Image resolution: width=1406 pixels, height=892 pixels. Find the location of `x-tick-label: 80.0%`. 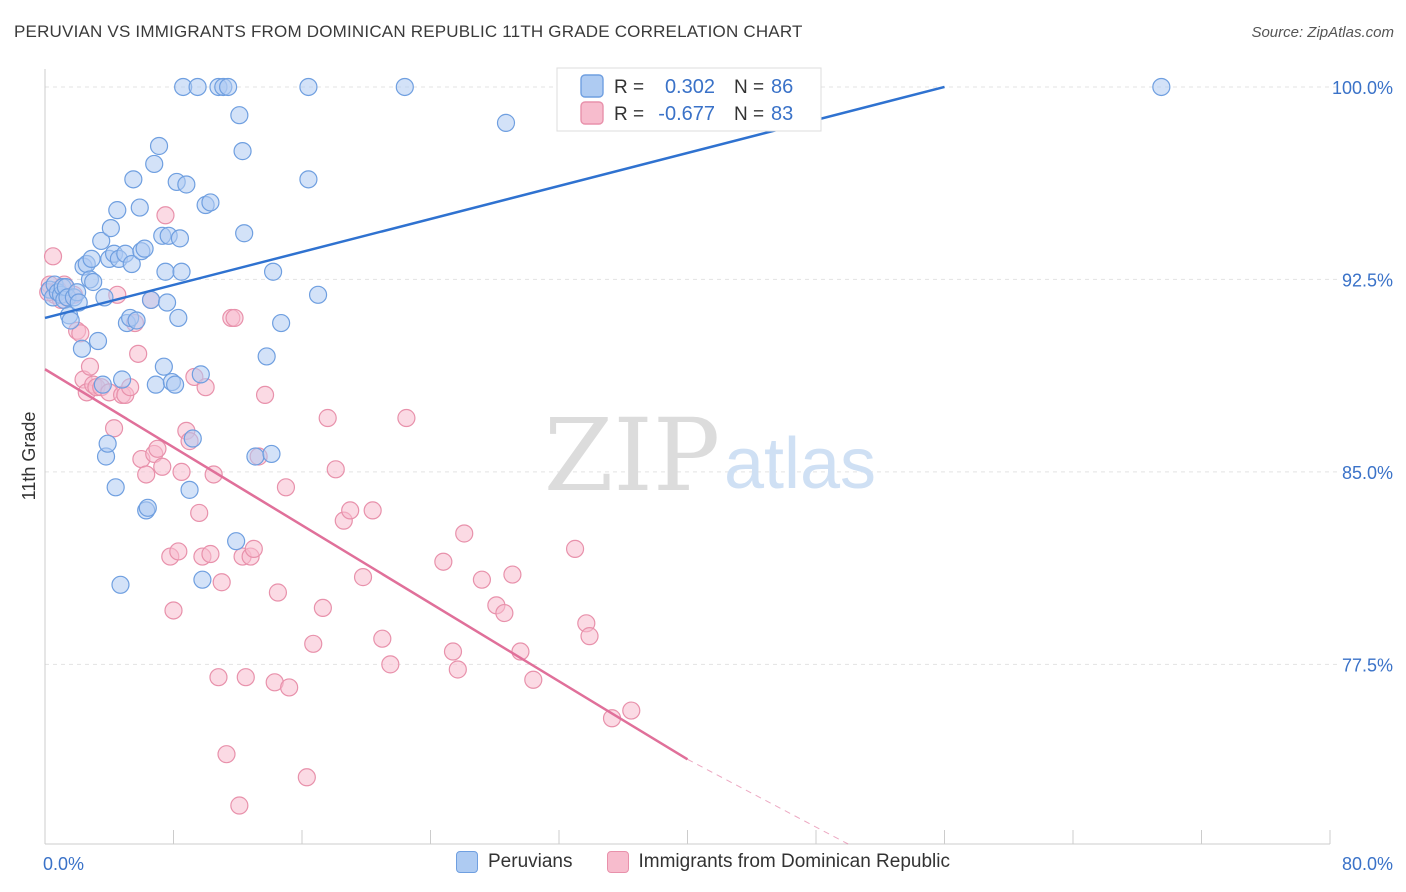

x-tick-label: 80.0% is located at coordinates (1367, 864).